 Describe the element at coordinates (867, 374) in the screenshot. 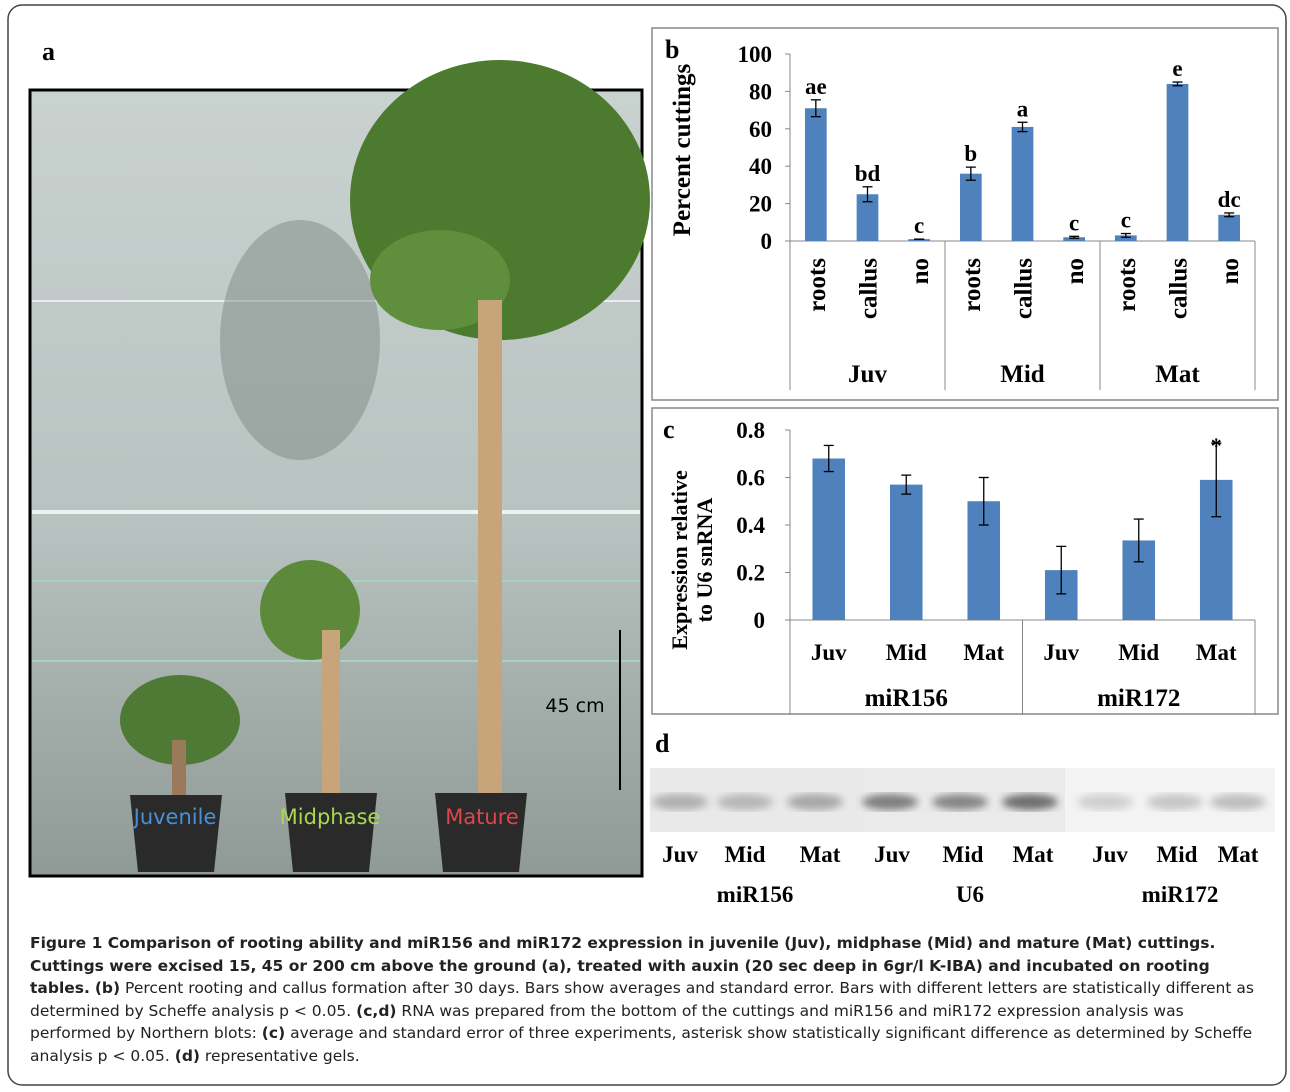

I see `group-label: Juv` at that location.